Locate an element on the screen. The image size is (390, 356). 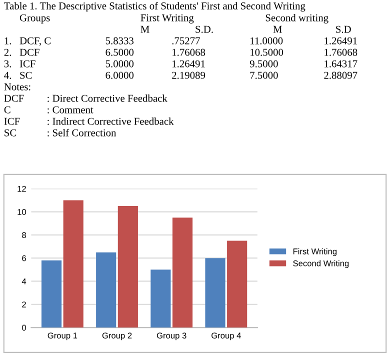
x-tick-label: Group 4 is located at coordinates (226, 336).